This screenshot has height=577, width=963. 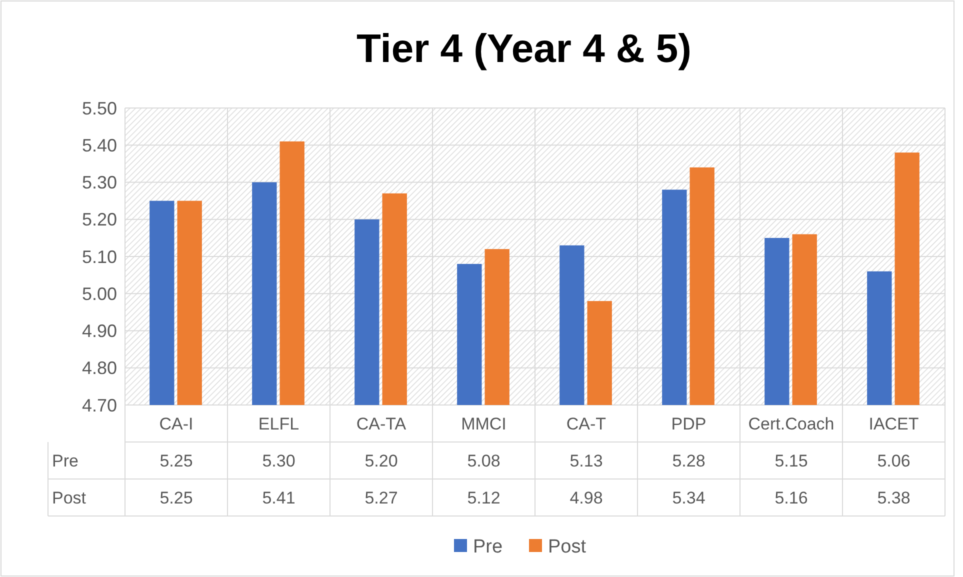 I want to click on y-tick-label: 4.90, so click(x=99, y=331).